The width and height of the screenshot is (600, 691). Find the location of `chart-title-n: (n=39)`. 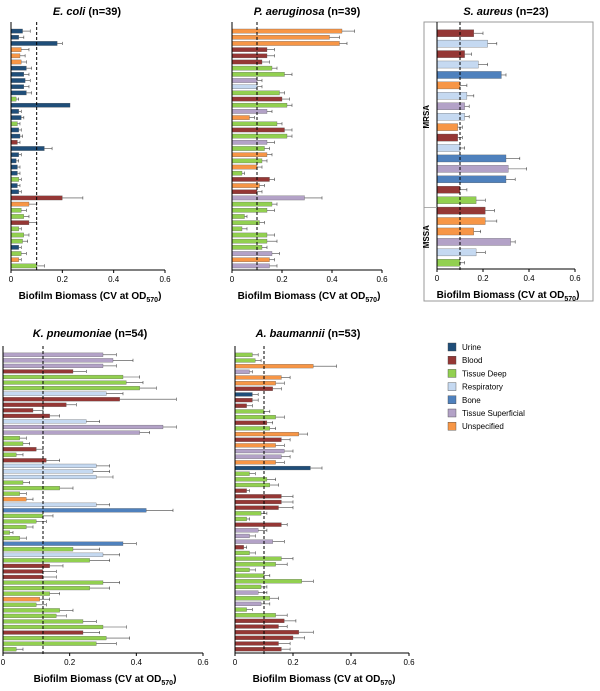

chart-title-n: (n=39) is located at coordinates (103, 12).